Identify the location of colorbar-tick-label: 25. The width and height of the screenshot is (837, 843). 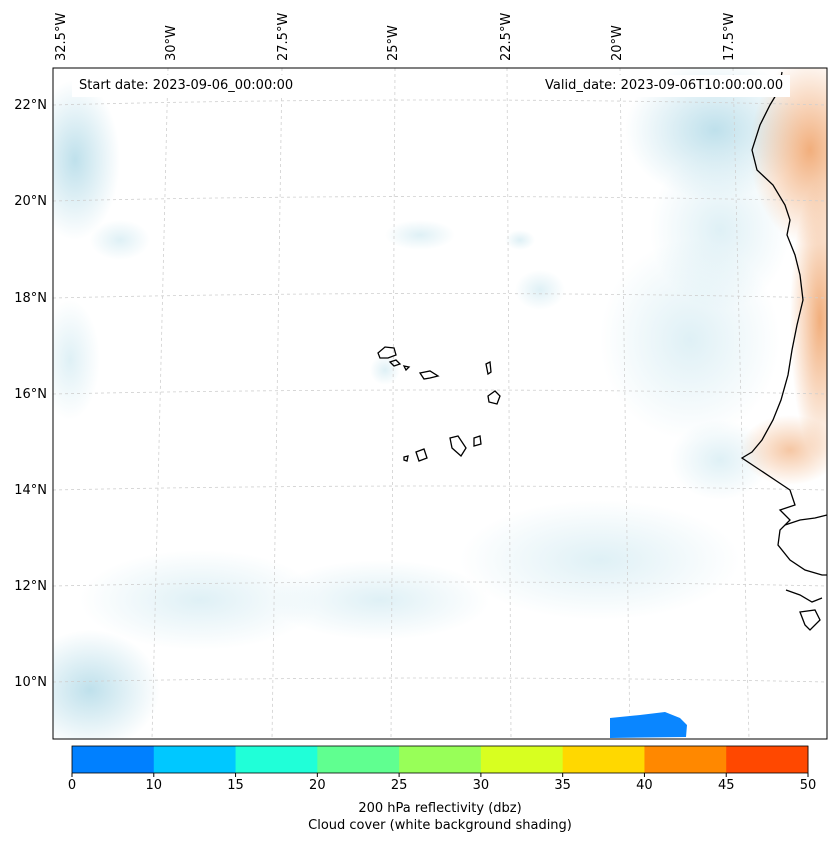
(399, 785).